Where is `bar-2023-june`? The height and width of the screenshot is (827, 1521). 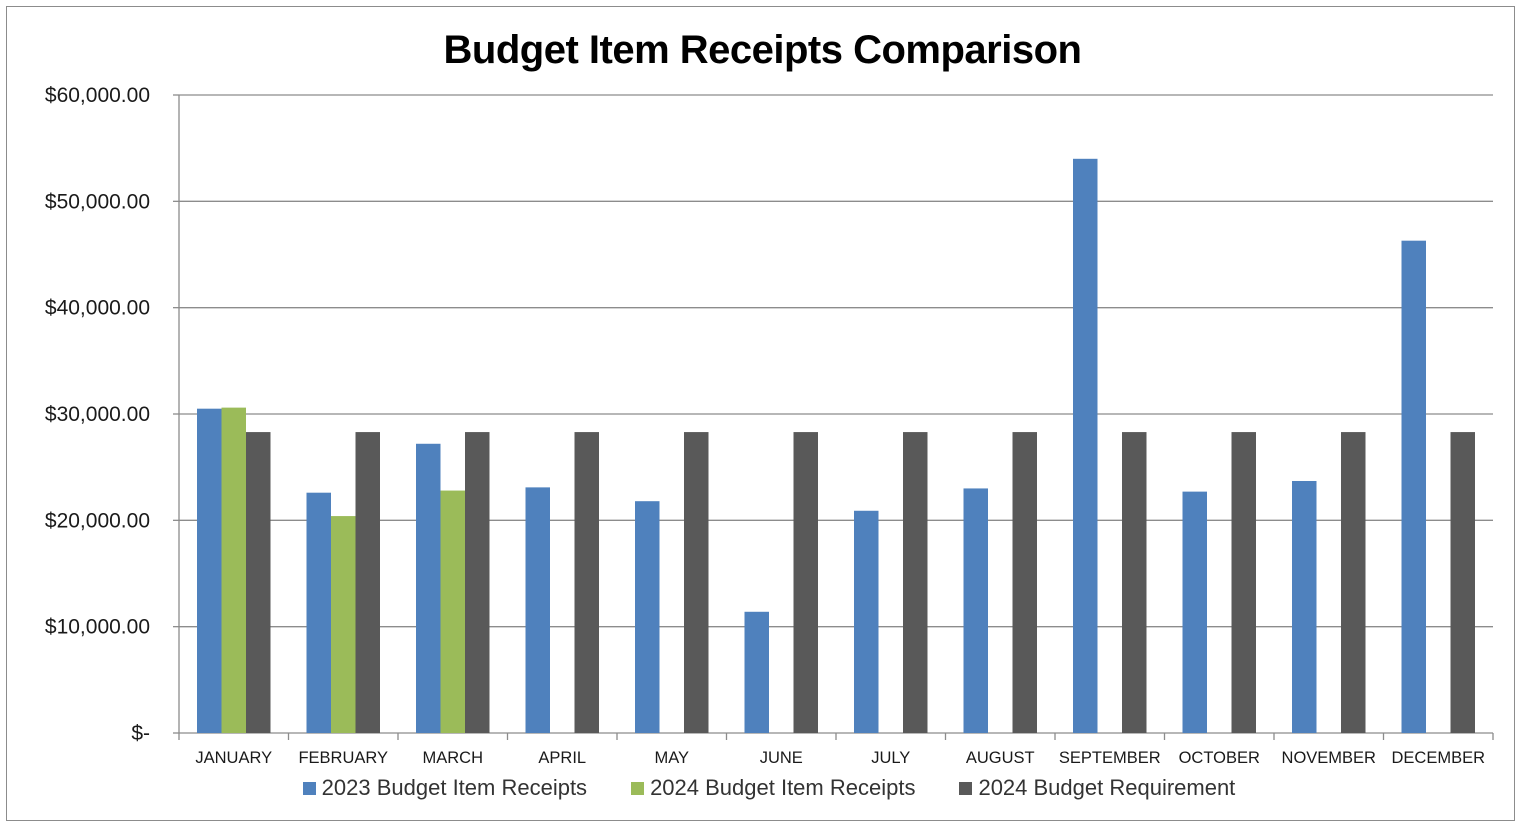 bar-2023-june is located at coordinates (756, 672).